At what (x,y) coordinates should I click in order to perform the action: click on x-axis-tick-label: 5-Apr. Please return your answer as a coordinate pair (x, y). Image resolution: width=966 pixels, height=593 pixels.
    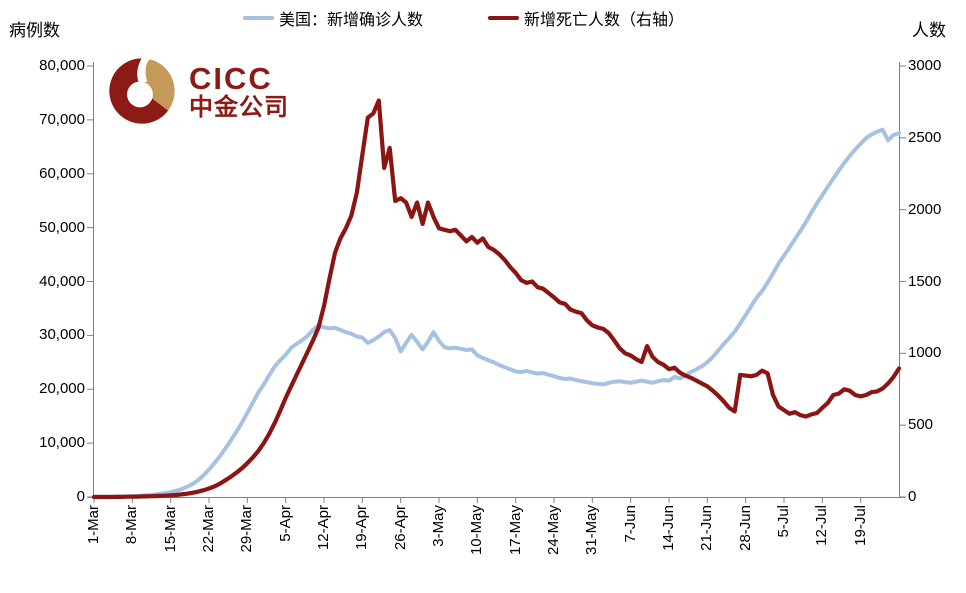
    Looking at the image, I should click on (285, 523).